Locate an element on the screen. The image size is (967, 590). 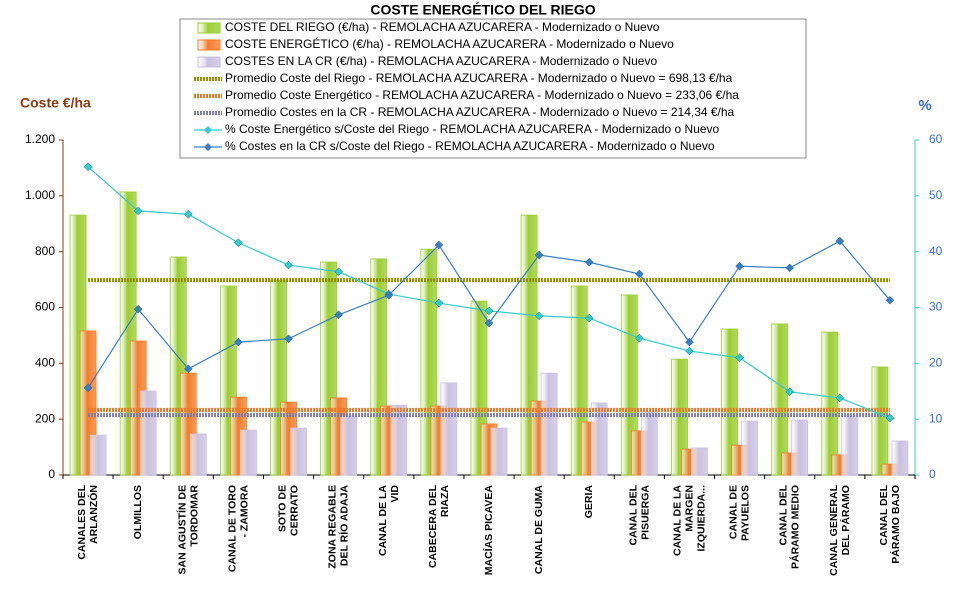
y2-tick-label: 60 is located at coordinates (936, 139).